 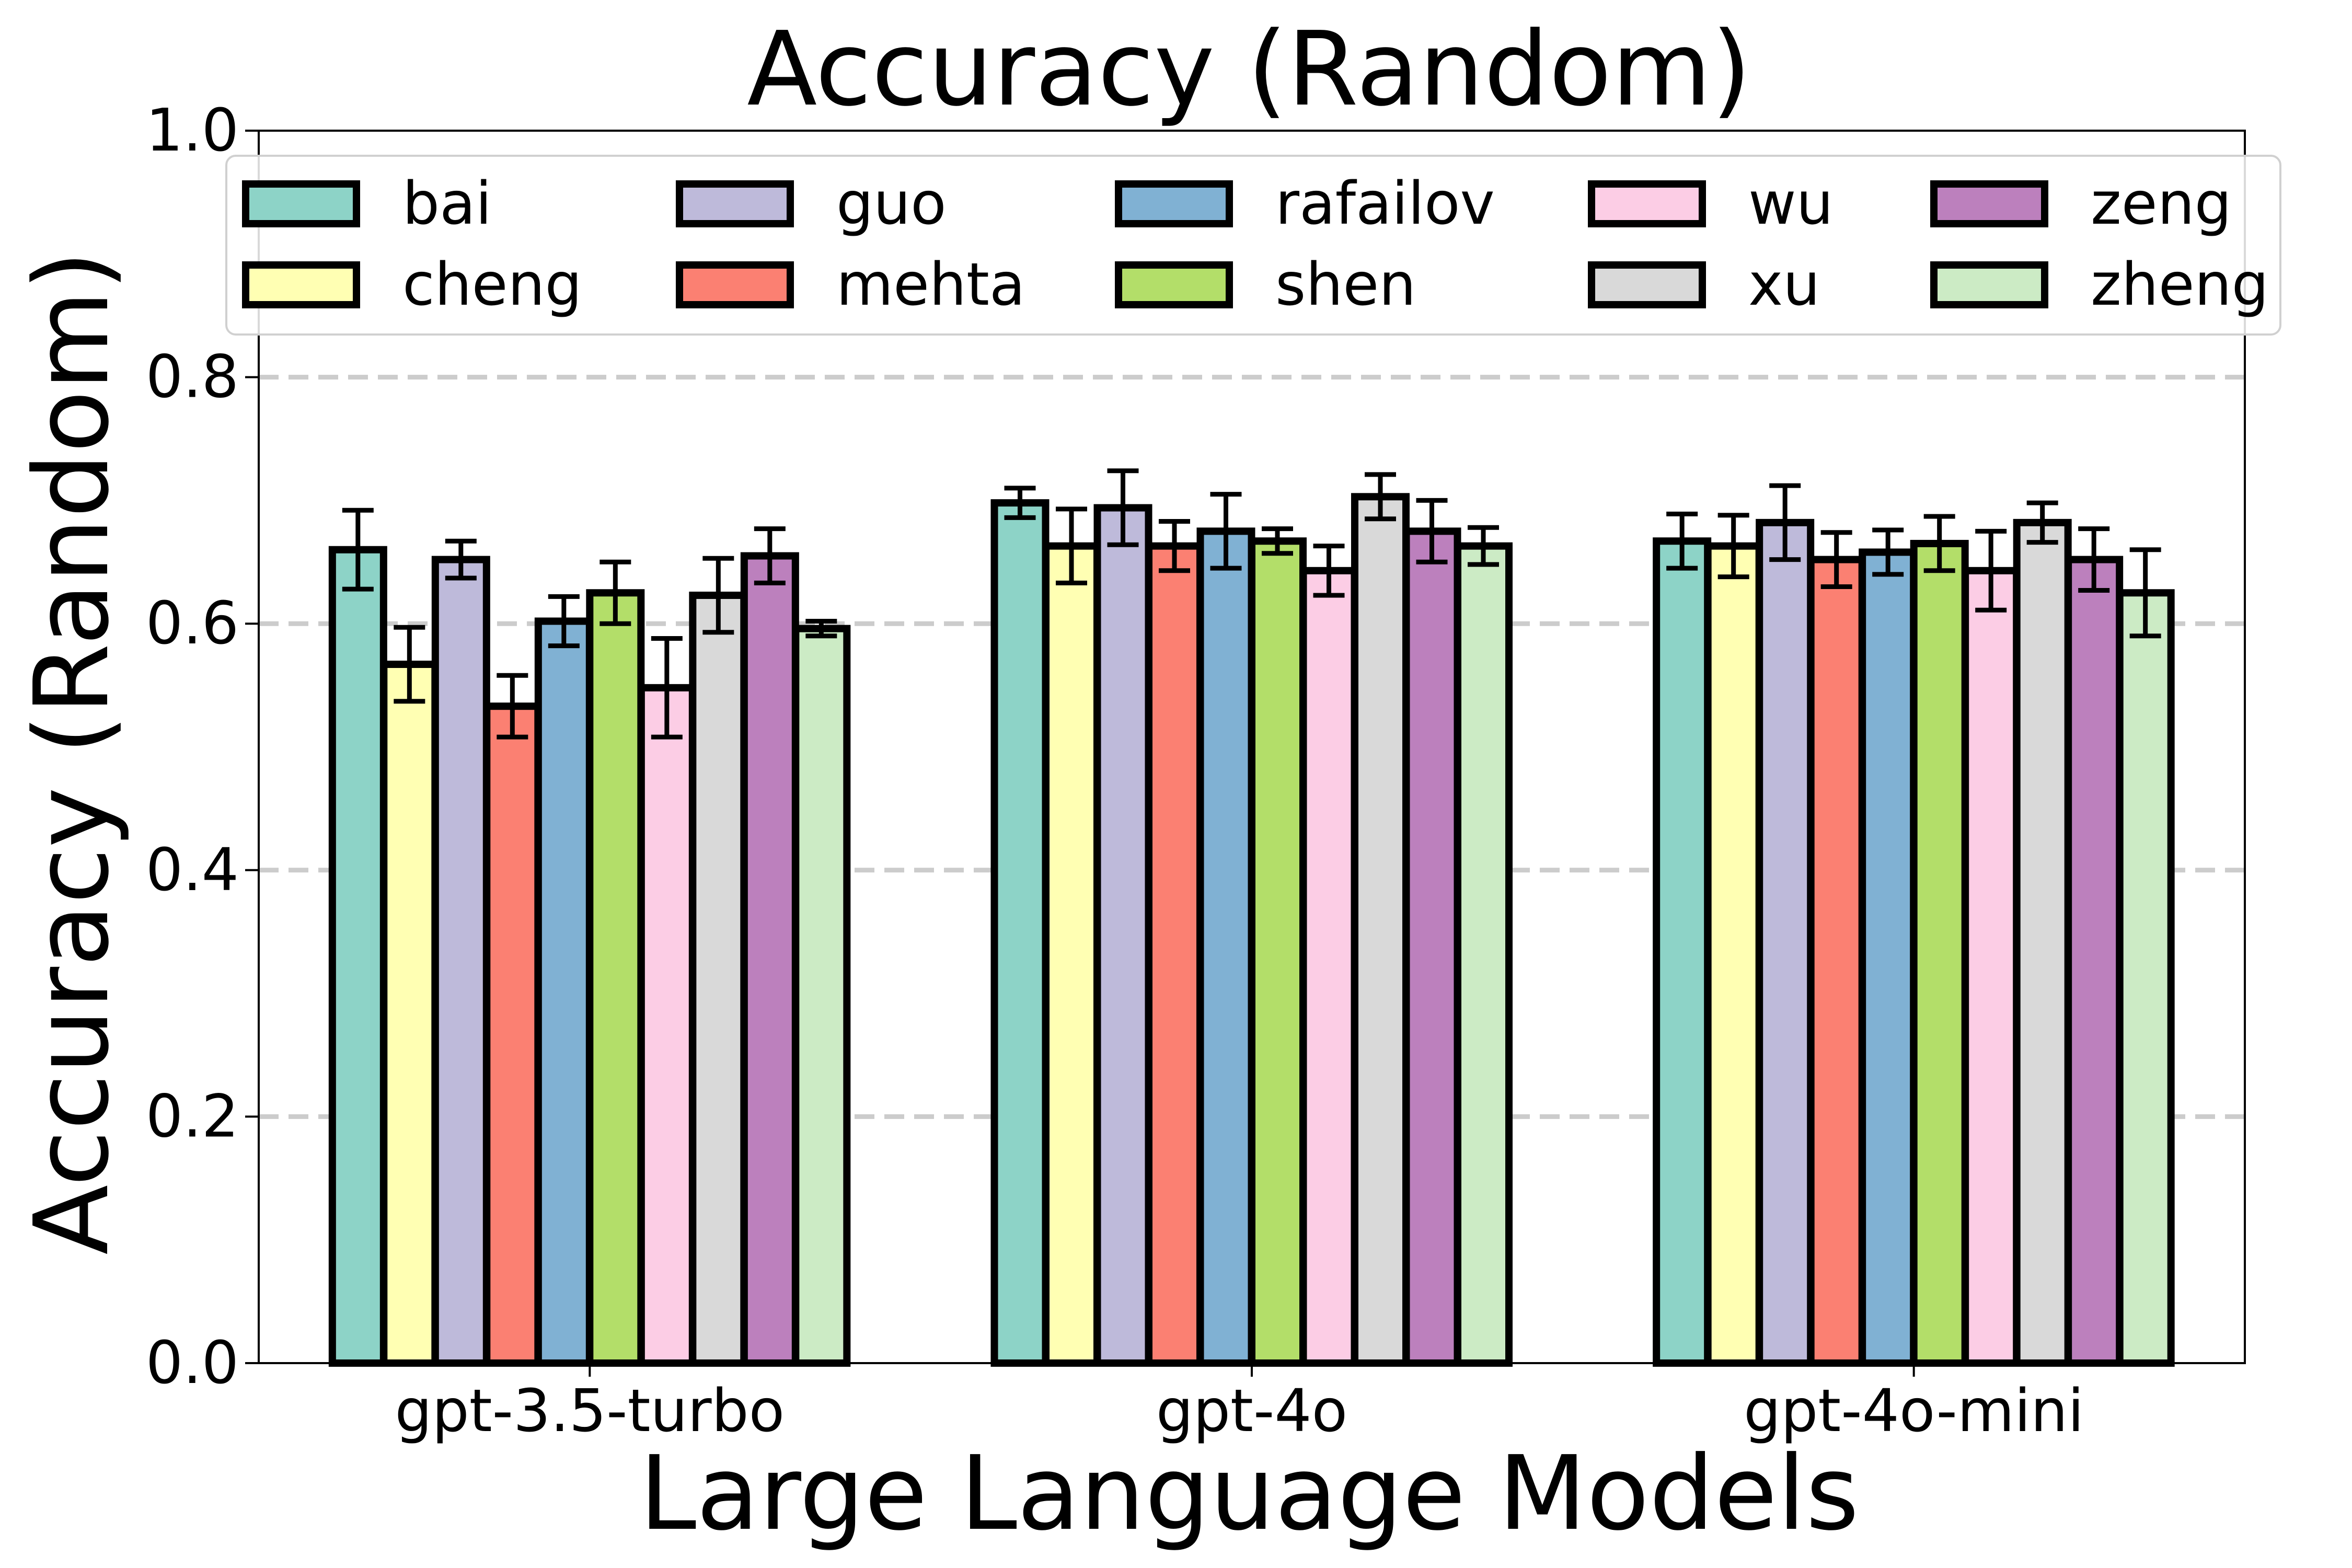 I want to click on legend-label: shen, so click(x=1345, y=285).